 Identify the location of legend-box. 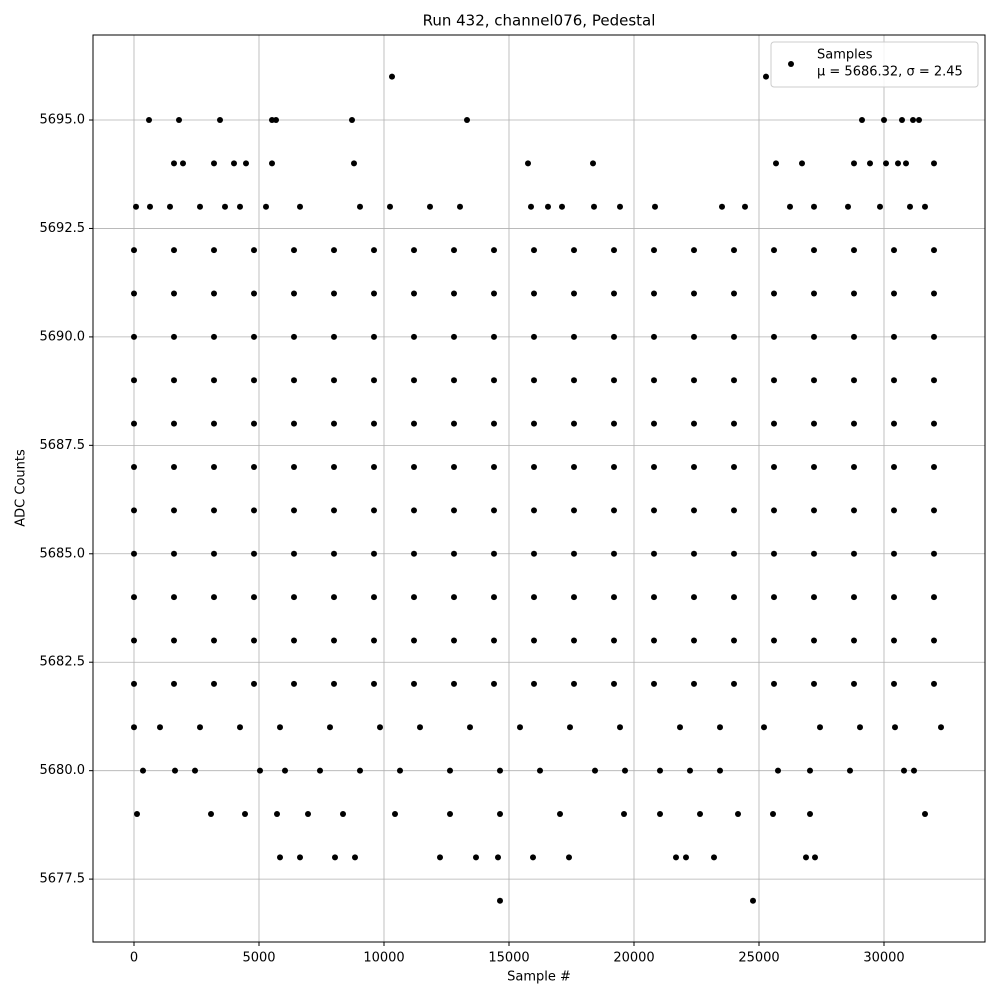
(874, 64).